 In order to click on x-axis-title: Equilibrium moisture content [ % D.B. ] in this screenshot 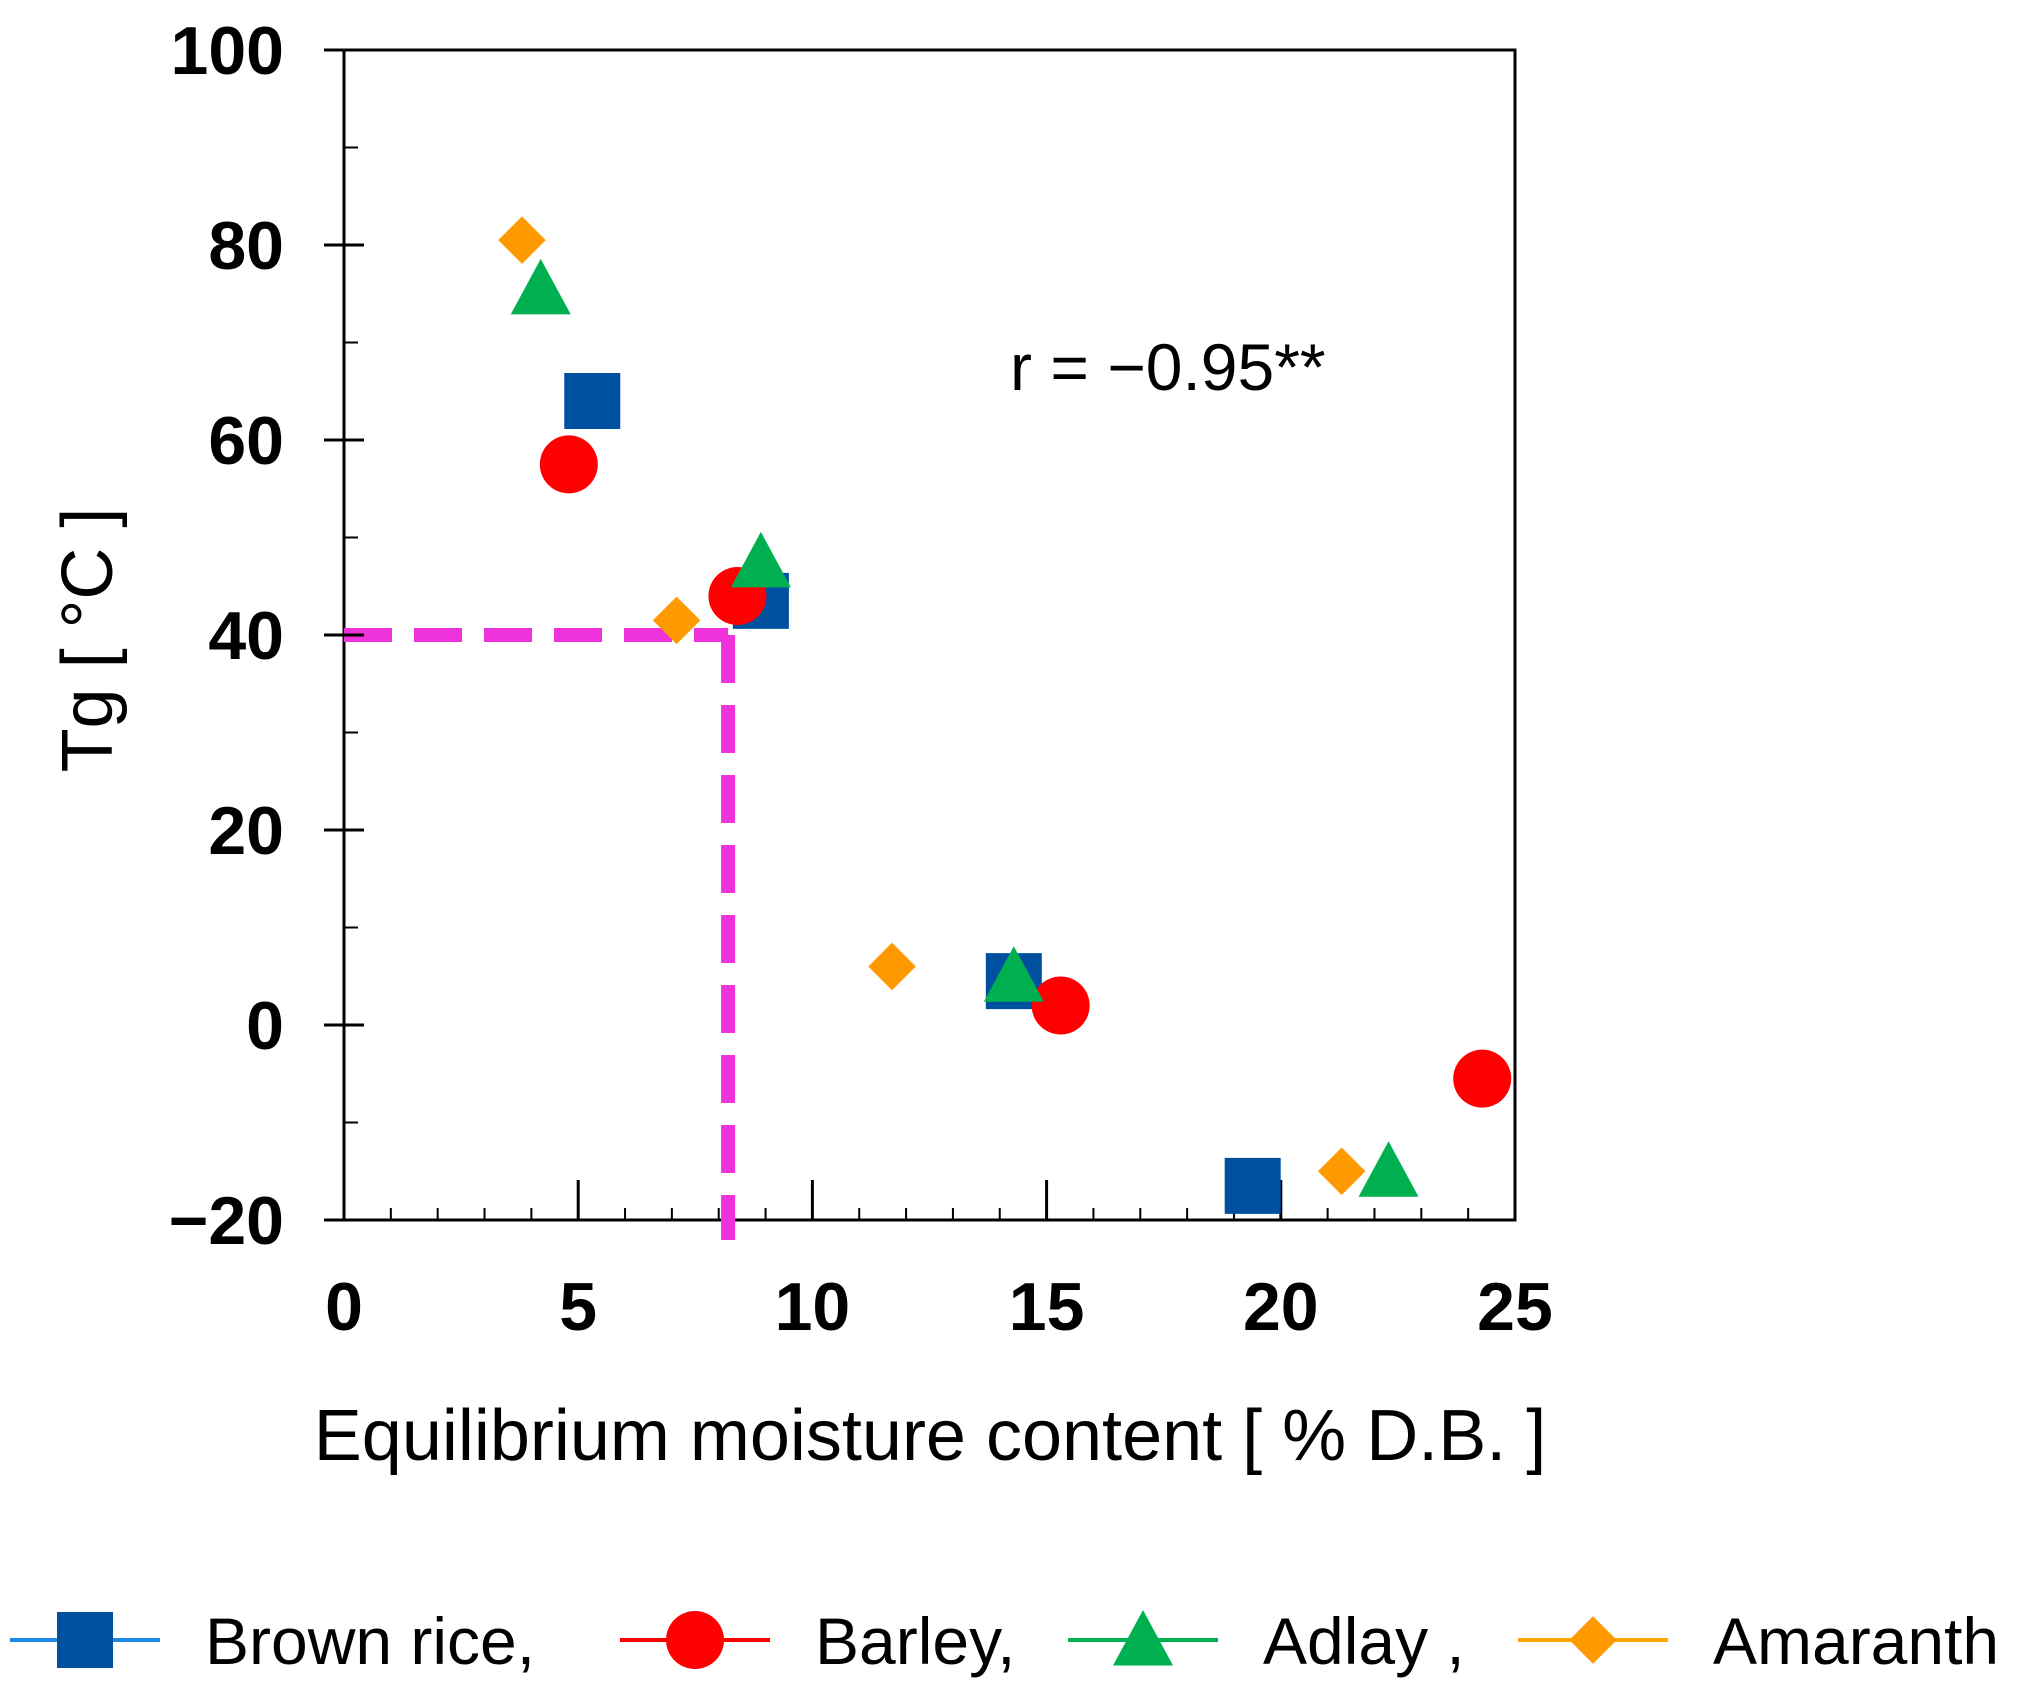, I will do `click(930, 1436)`.